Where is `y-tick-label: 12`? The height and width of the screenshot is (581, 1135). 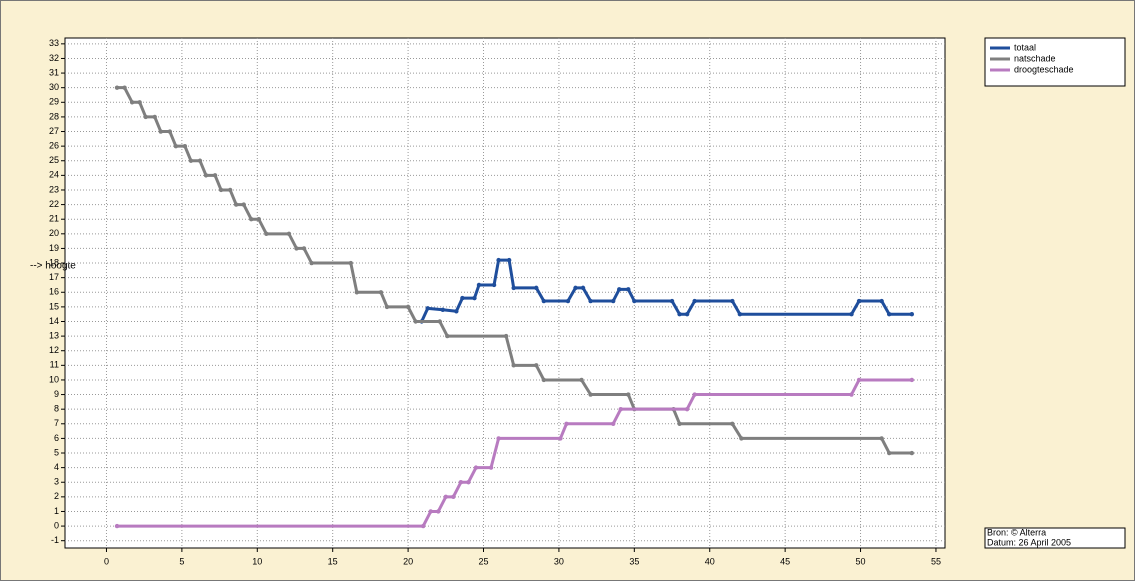 y-tick-label: 12 is located at coordinates (54, 350).